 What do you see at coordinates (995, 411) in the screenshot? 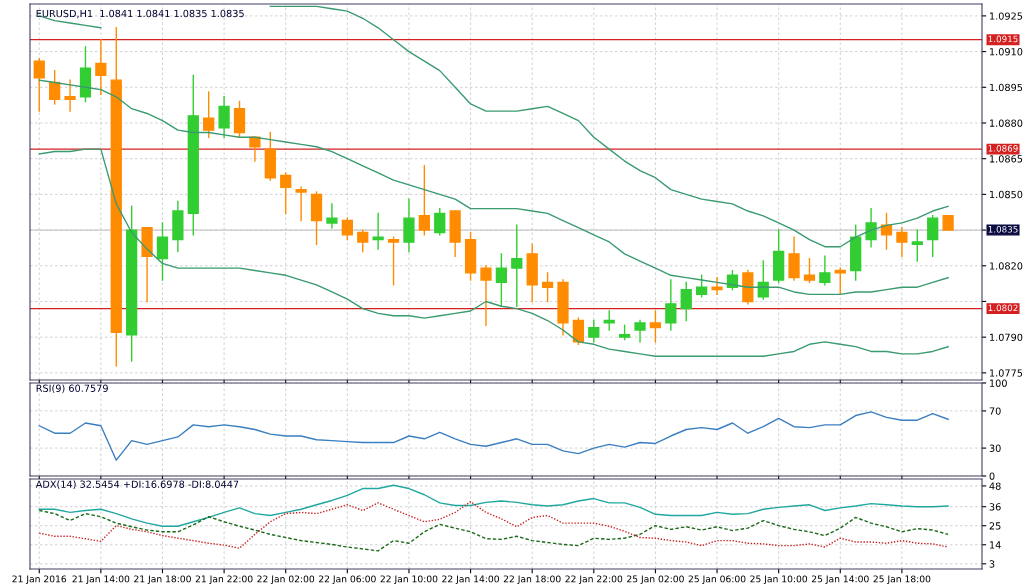
I see `y-tick-label: 70` at bounding box center [995, 411].